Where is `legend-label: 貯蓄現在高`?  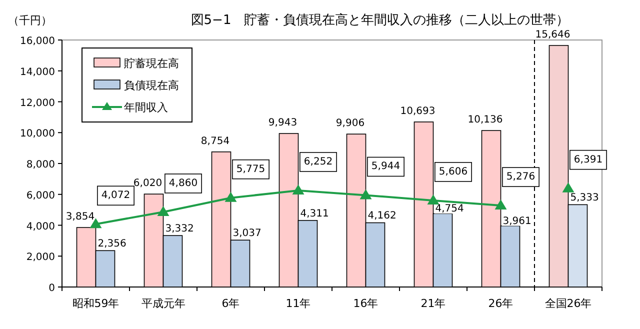
legend-label: 貯蓄現在高 is located at coordinates (151, 63).